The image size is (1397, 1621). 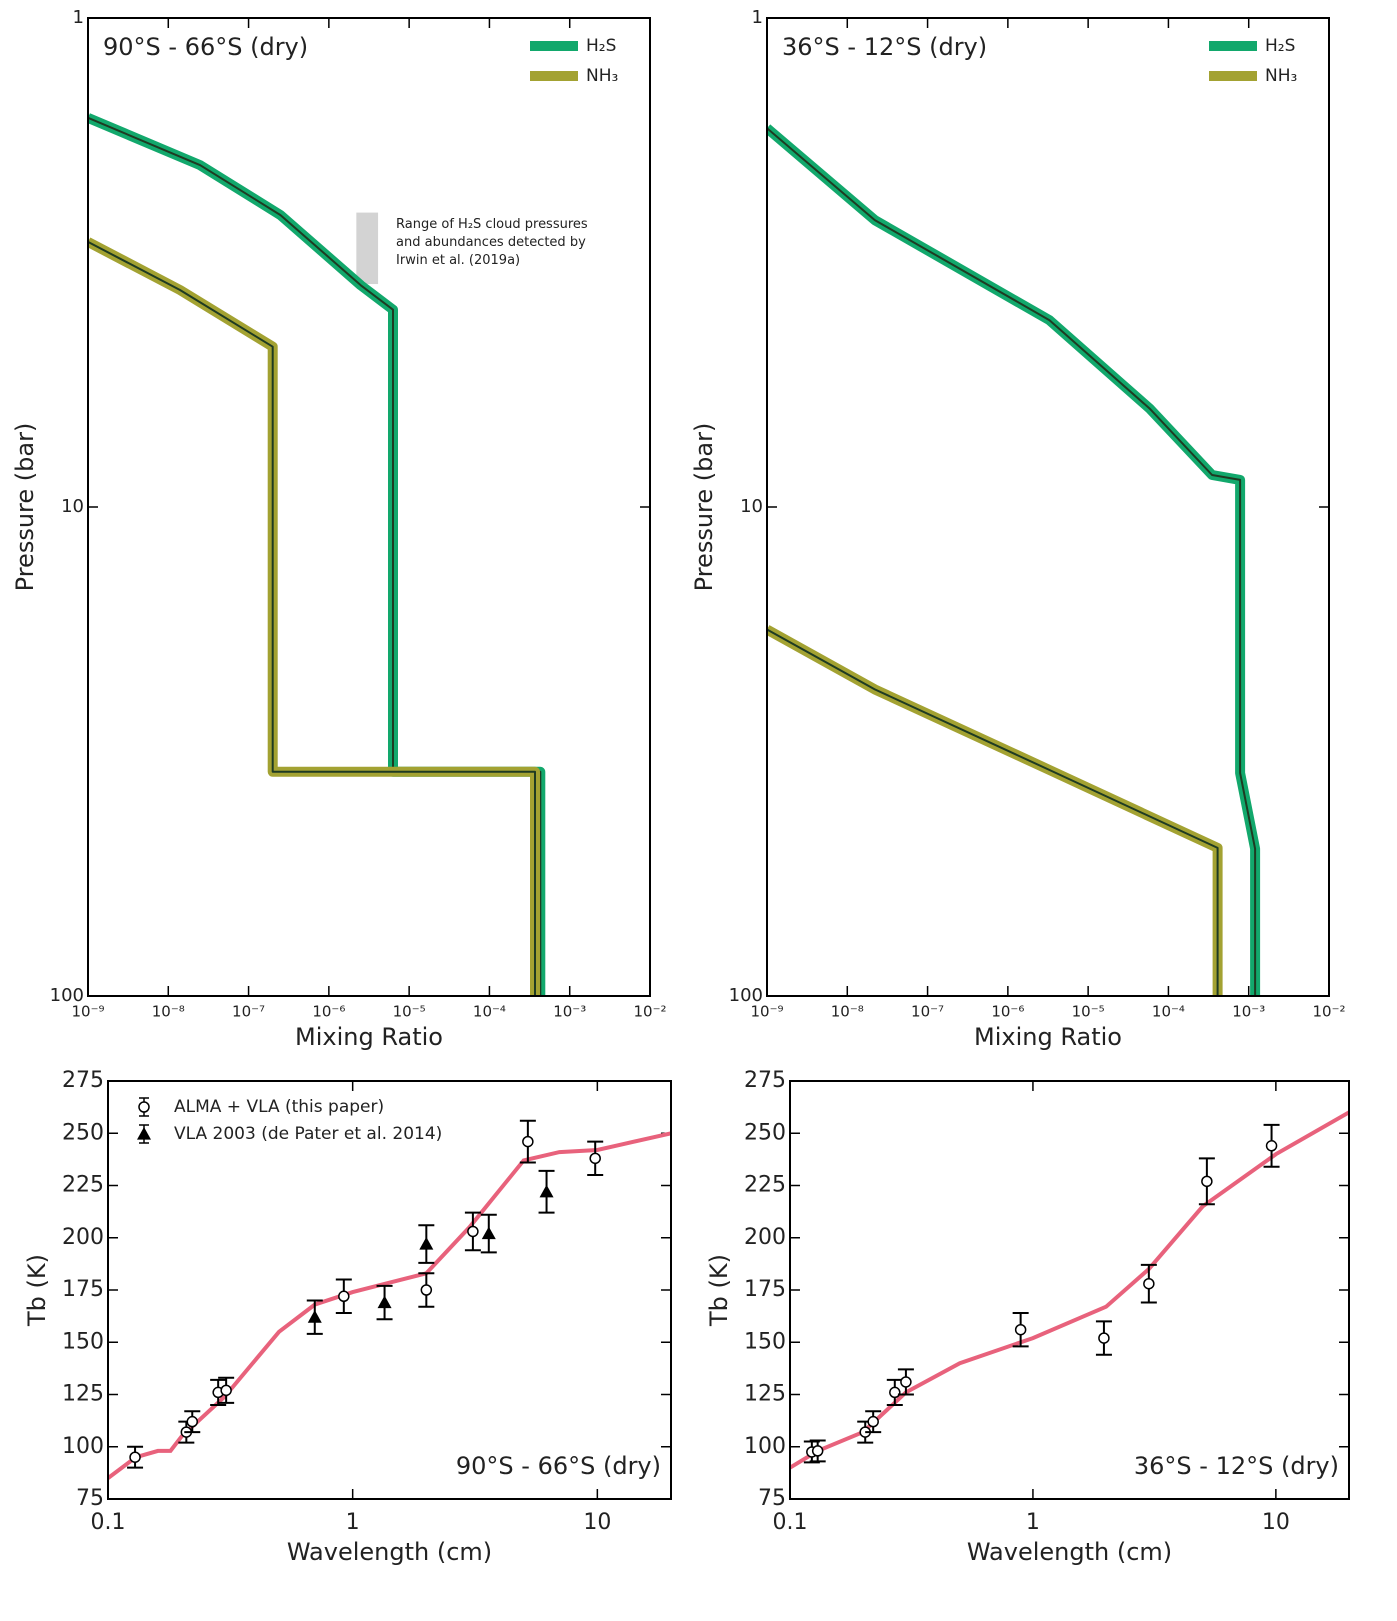 I want to click on annotation: Irwin et al. (2019a), so click(x=458, y=260).